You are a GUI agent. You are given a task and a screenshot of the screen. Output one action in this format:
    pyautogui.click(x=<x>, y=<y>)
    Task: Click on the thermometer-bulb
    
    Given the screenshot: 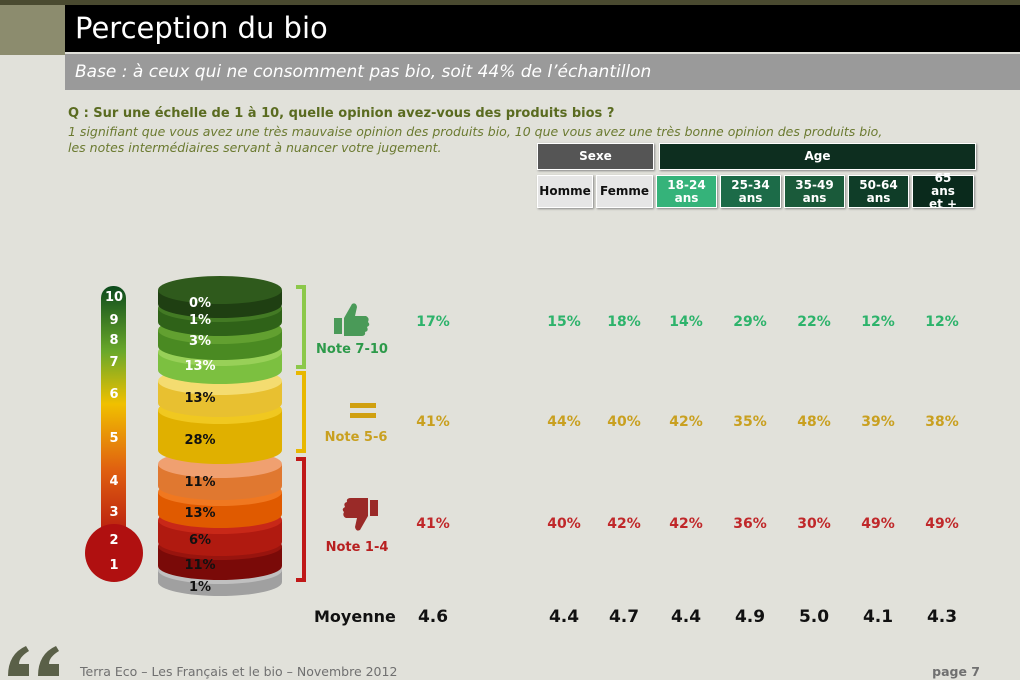 What is the action you would take?
    pyautogui.click(x=114, y=553)
    